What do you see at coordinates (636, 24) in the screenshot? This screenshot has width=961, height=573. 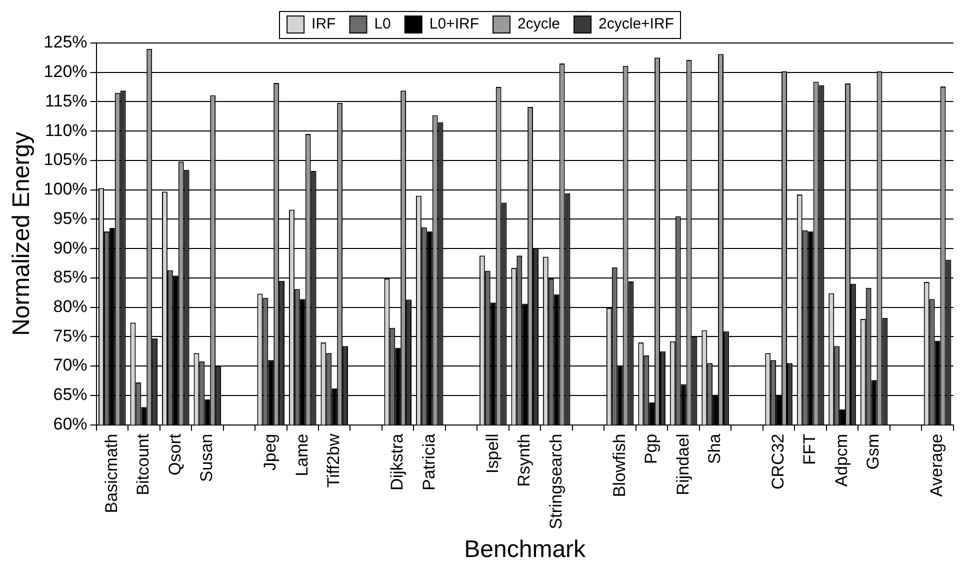 I see `legend-label: 2cycle+IRF` at bounding box center [636, 24].